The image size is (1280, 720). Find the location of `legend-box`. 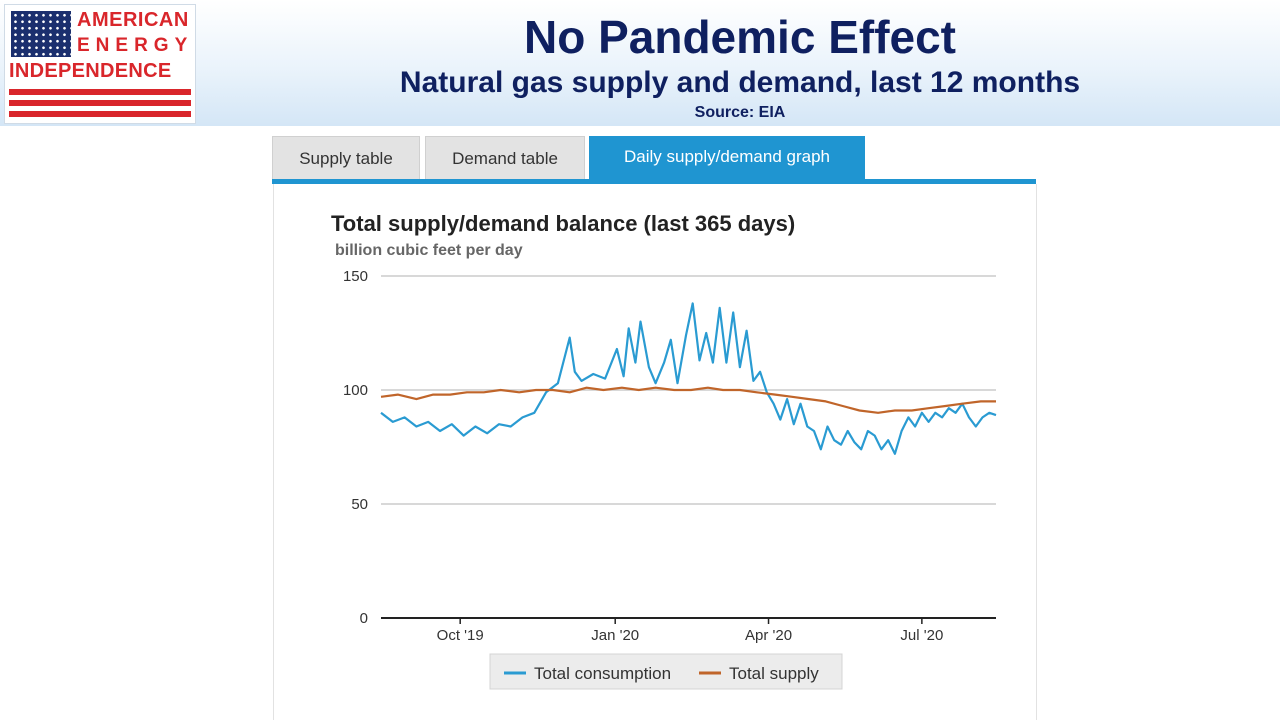

legend-box is located at coordinates (666, 671).